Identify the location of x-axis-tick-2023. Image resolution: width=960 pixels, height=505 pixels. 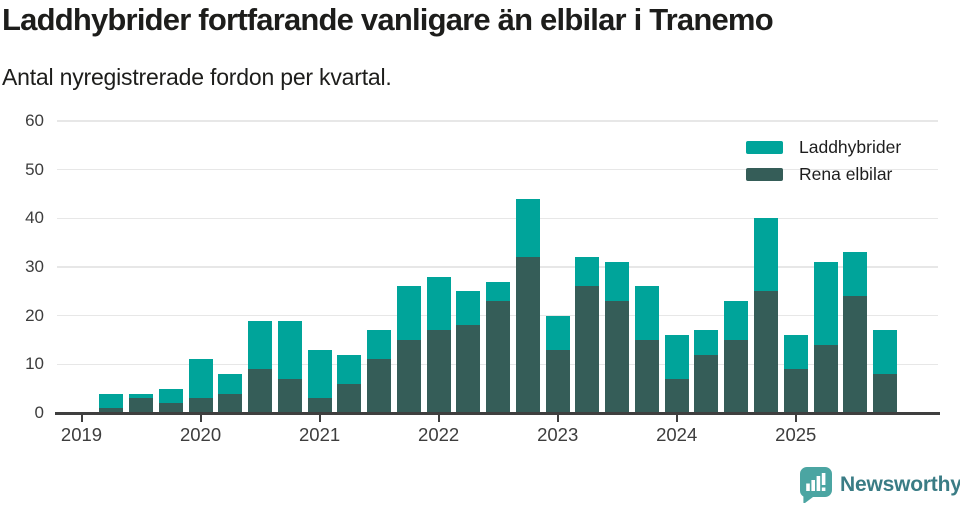
(557, 418).